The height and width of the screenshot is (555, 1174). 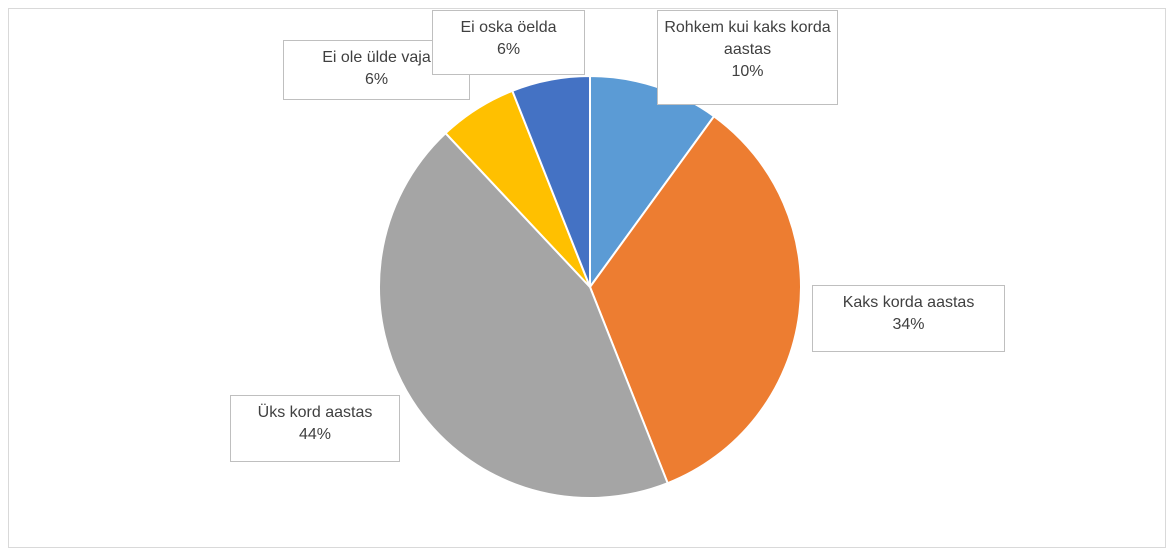 I want to click on value-label: 34%, so click(x=908, y=324).